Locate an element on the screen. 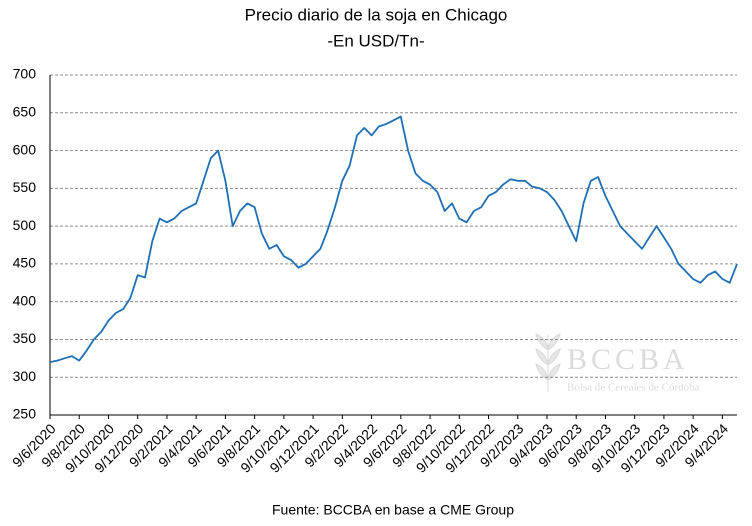 The width and height of the screenshot is (752, 526). watermark-text: BCCBA is located at coordinates (628, 359).